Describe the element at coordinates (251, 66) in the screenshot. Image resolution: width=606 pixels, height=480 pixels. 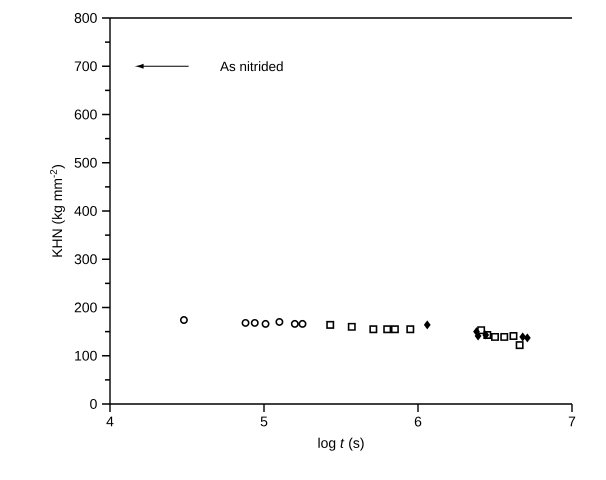
I see `annotation: As nitrided` at that location.